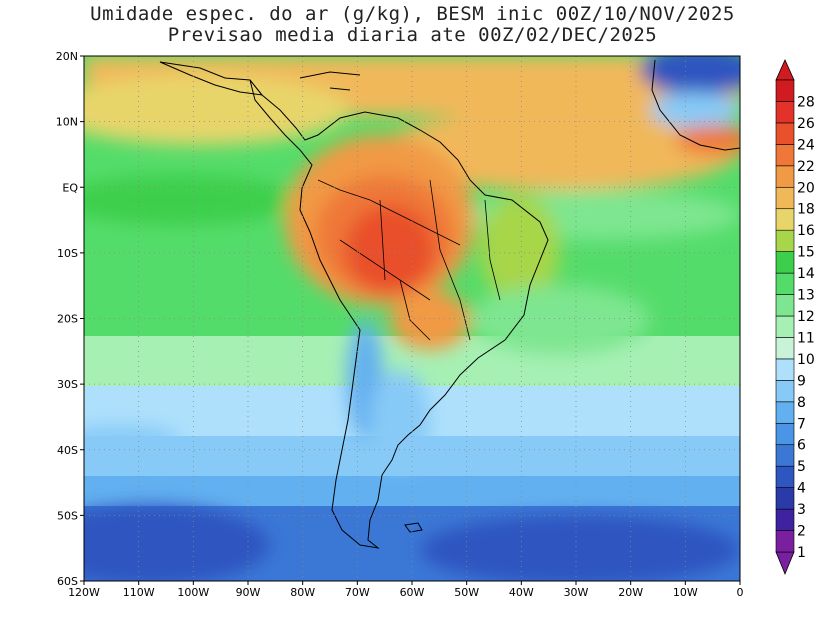 The image size is (825, 637). Describe the element at coordinates (806, 274) in the screenshot. I see `colorbar-label: 14` at that location.